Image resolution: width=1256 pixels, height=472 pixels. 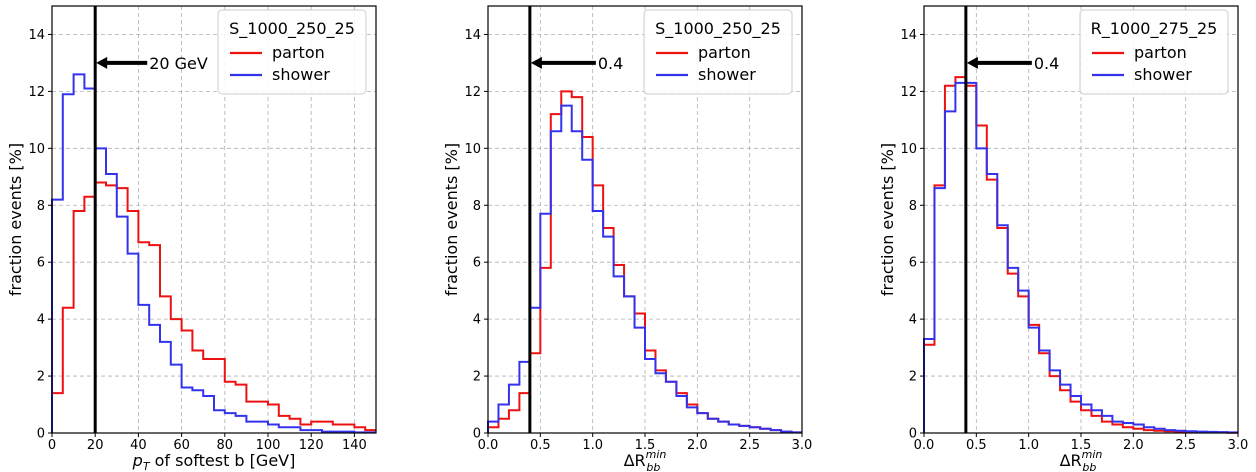 What do you see at coordinates (213, 307) in the screenshot?
I see `series-line-parton` at bounding box center [213, 307].